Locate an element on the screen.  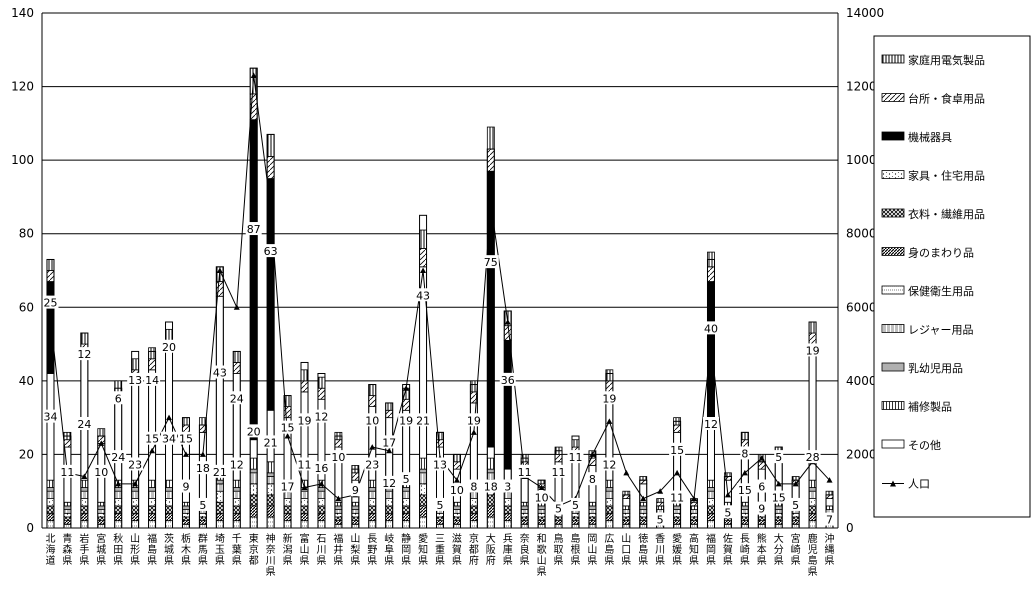
x-tick-label: 長野県 is located at coordinates (372, 550).